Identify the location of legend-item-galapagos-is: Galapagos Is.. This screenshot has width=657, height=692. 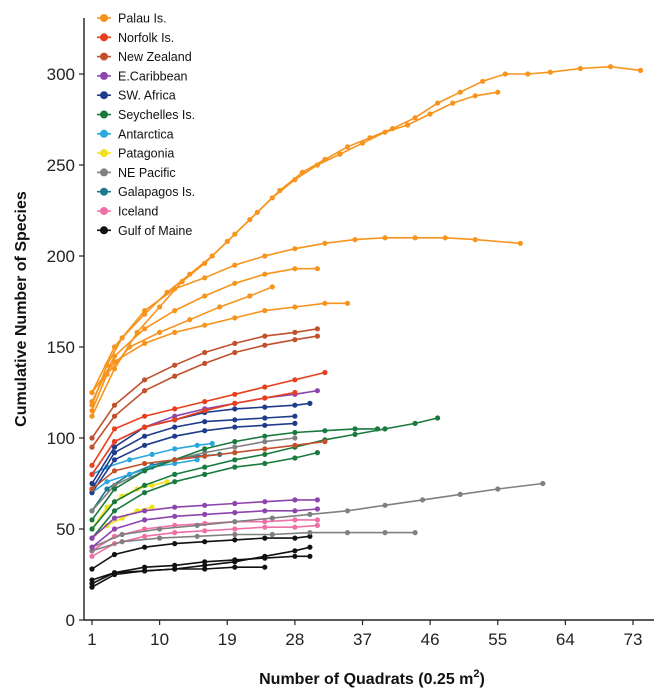
(146, 192).